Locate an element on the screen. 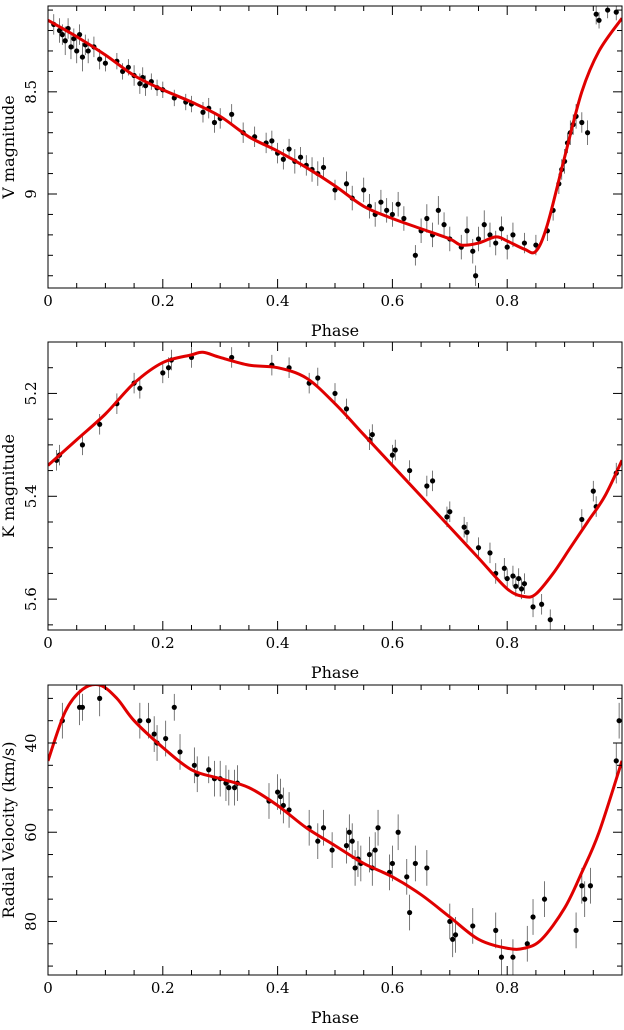  y-axis-title: V magnitude is located at coordinates (9, 147).